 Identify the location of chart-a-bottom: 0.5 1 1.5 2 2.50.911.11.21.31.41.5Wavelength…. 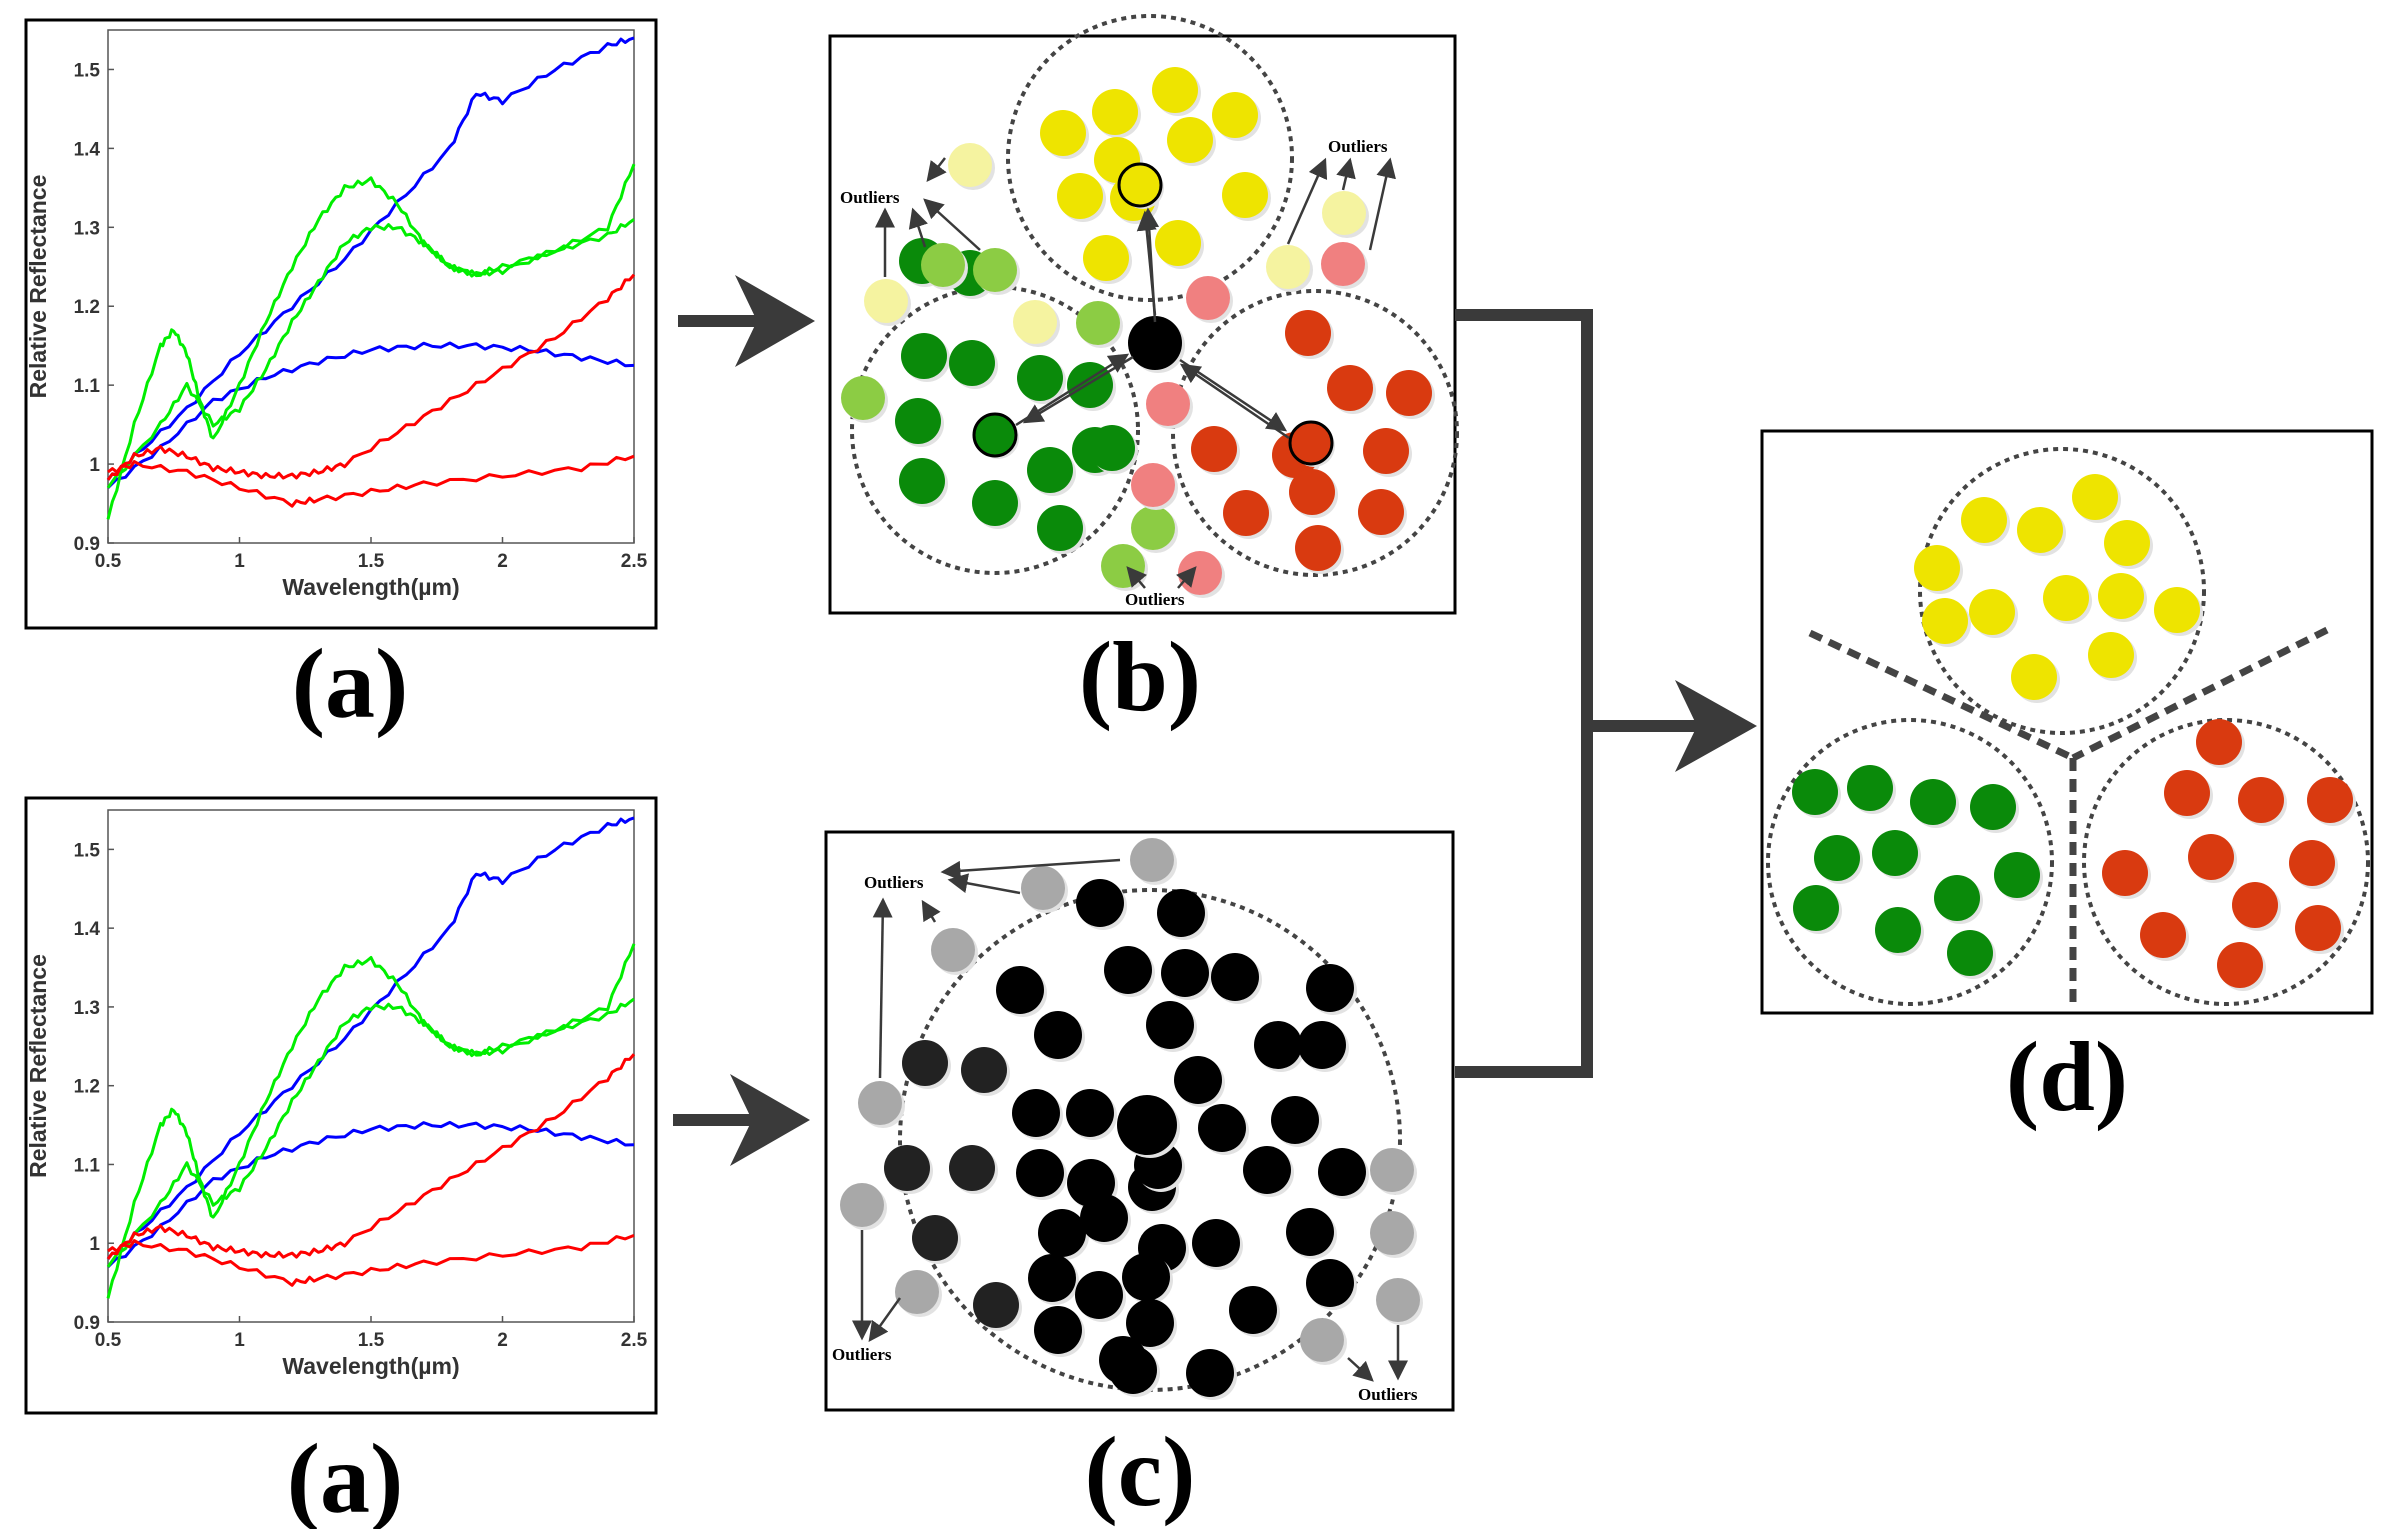
(336, 1094).